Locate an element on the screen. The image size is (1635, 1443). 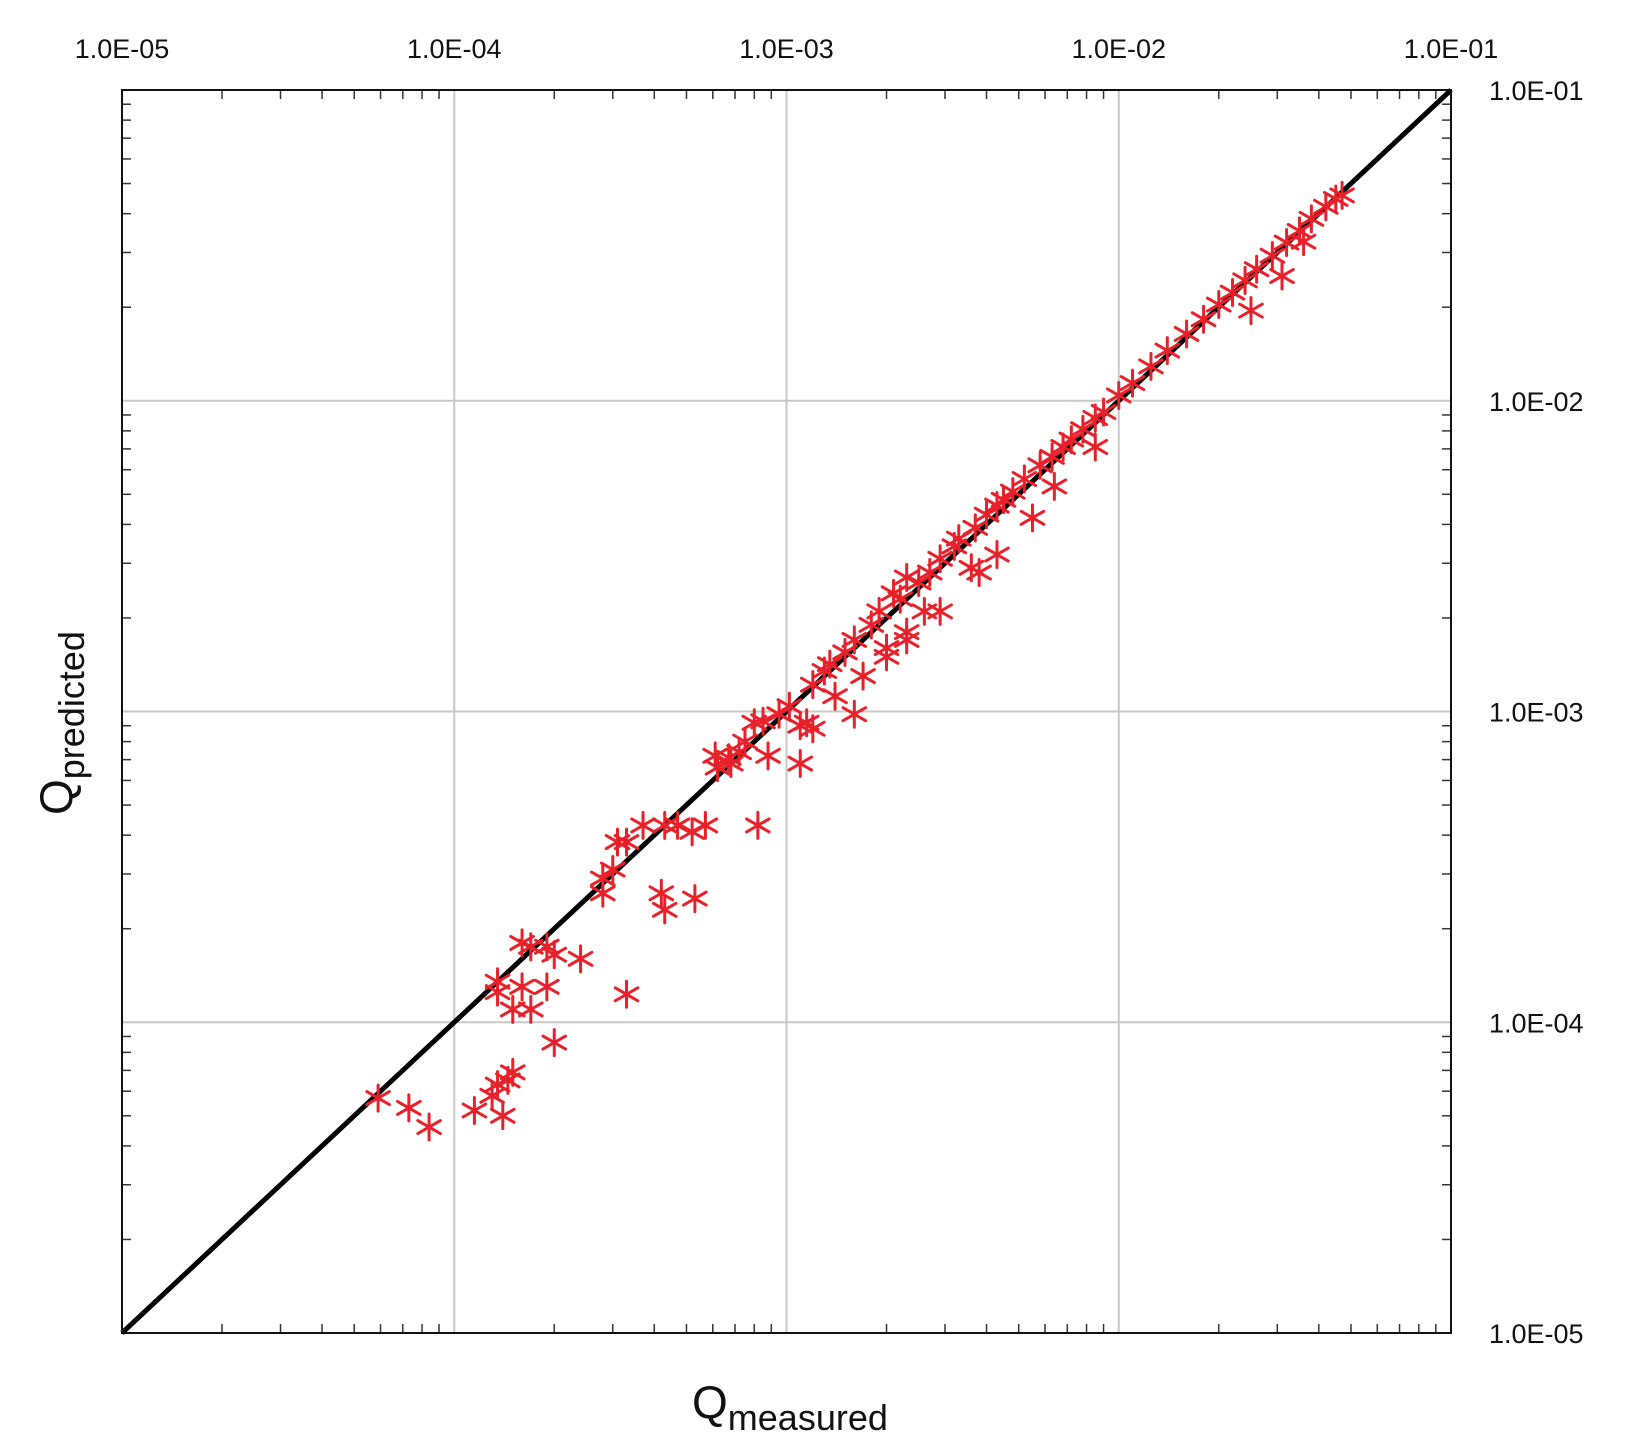
x-tick-label: 1.0E-03 is located at coordinates (786, 49).